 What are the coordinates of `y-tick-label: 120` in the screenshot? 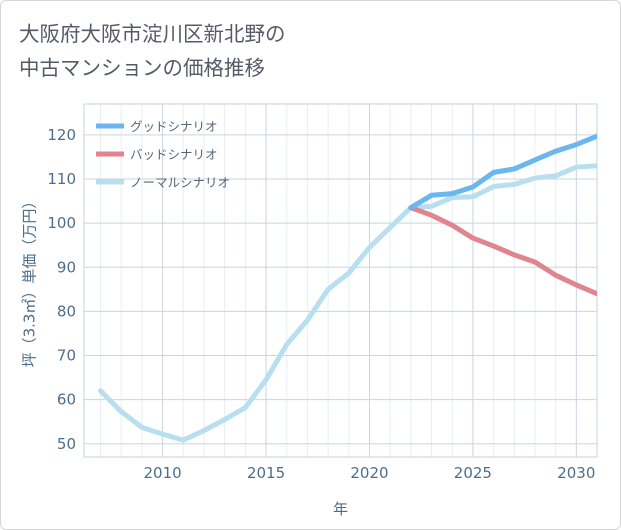 It's located at (61, 135).